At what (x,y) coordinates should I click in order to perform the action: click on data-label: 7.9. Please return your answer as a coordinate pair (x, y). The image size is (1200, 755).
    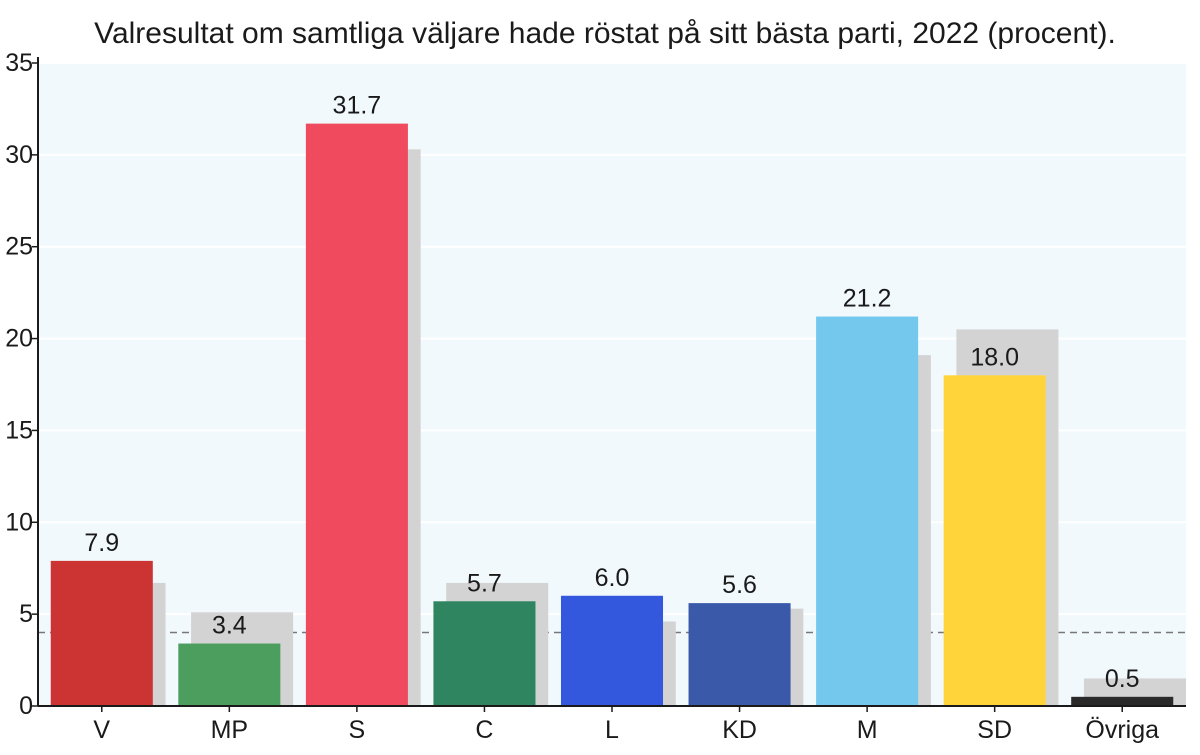
    Looking at the image, I should click on (101, 543).